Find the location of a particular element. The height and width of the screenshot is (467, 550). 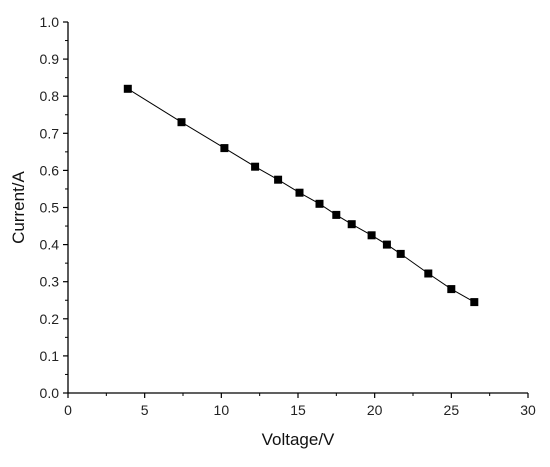

x-tick-label: 20 is located at coordinates (375, 410).